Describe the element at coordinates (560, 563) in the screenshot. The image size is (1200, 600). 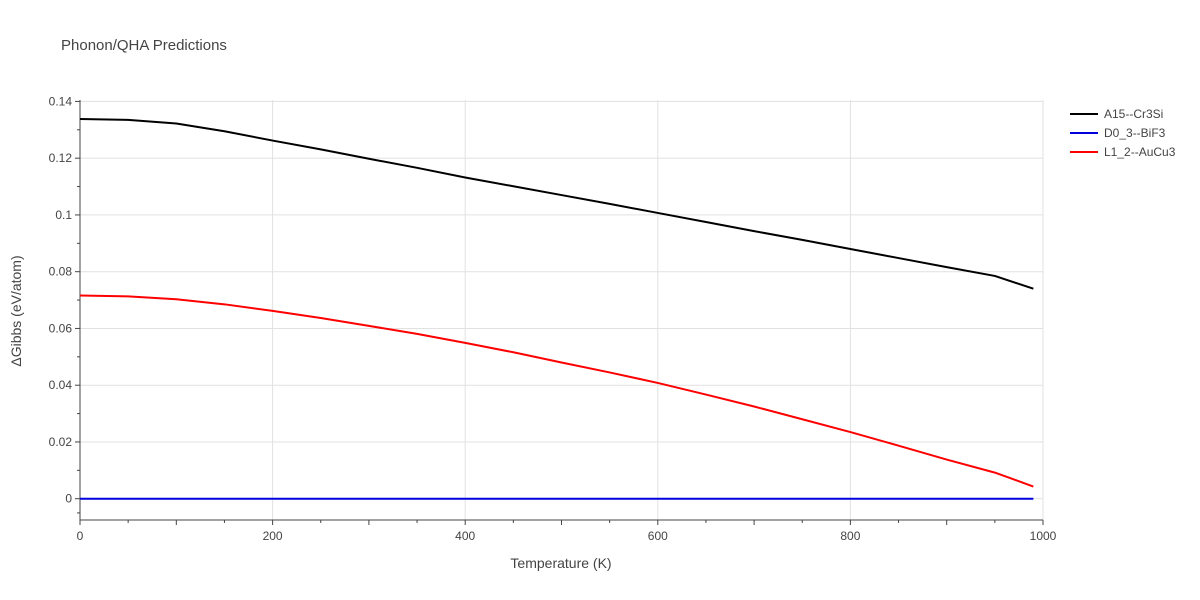
I see `x-axis-title: Temperature (K)` at that location.